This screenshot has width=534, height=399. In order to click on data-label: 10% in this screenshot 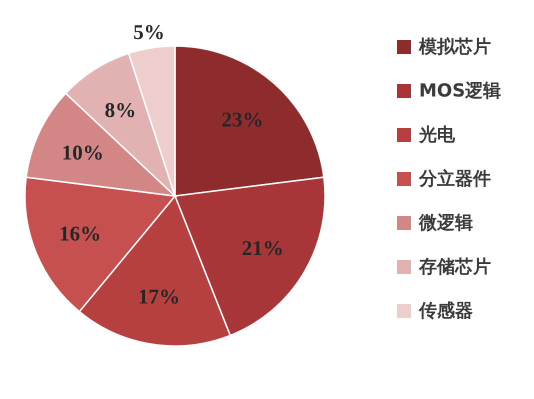, I will do `click(83, 152)`.